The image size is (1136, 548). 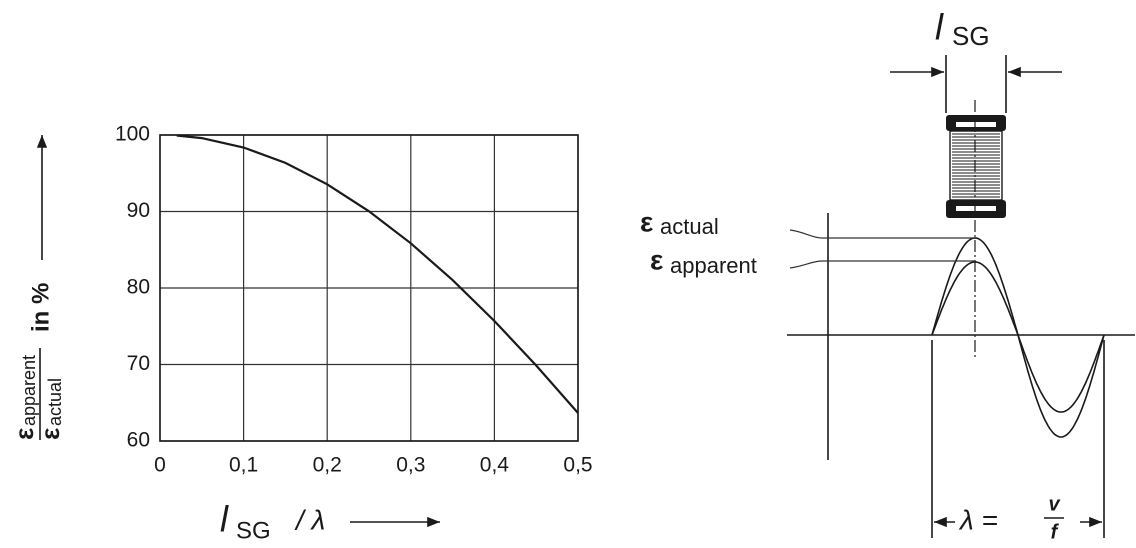 I want to click on y-tick-label: 90, so click(x=138, y=210).